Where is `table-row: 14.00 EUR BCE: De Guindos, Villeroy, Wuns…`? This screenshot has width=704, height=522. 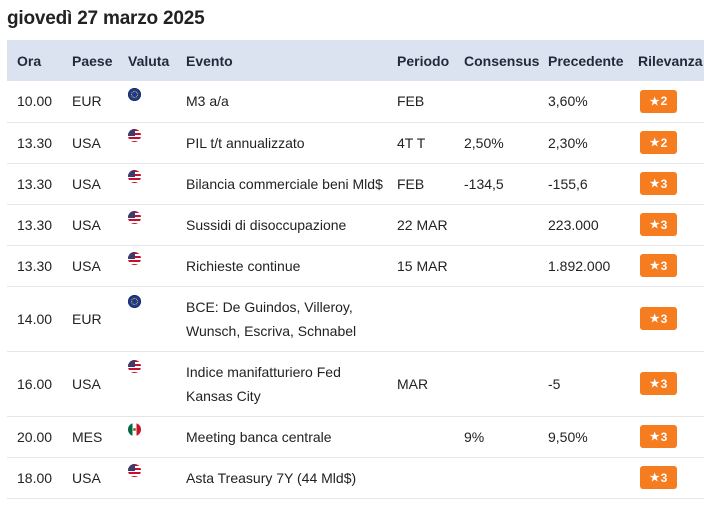 table-row: 14.00 EUR BCE: De Guindos, Villeroy, Wuns… is located at coordinates (355, 319).